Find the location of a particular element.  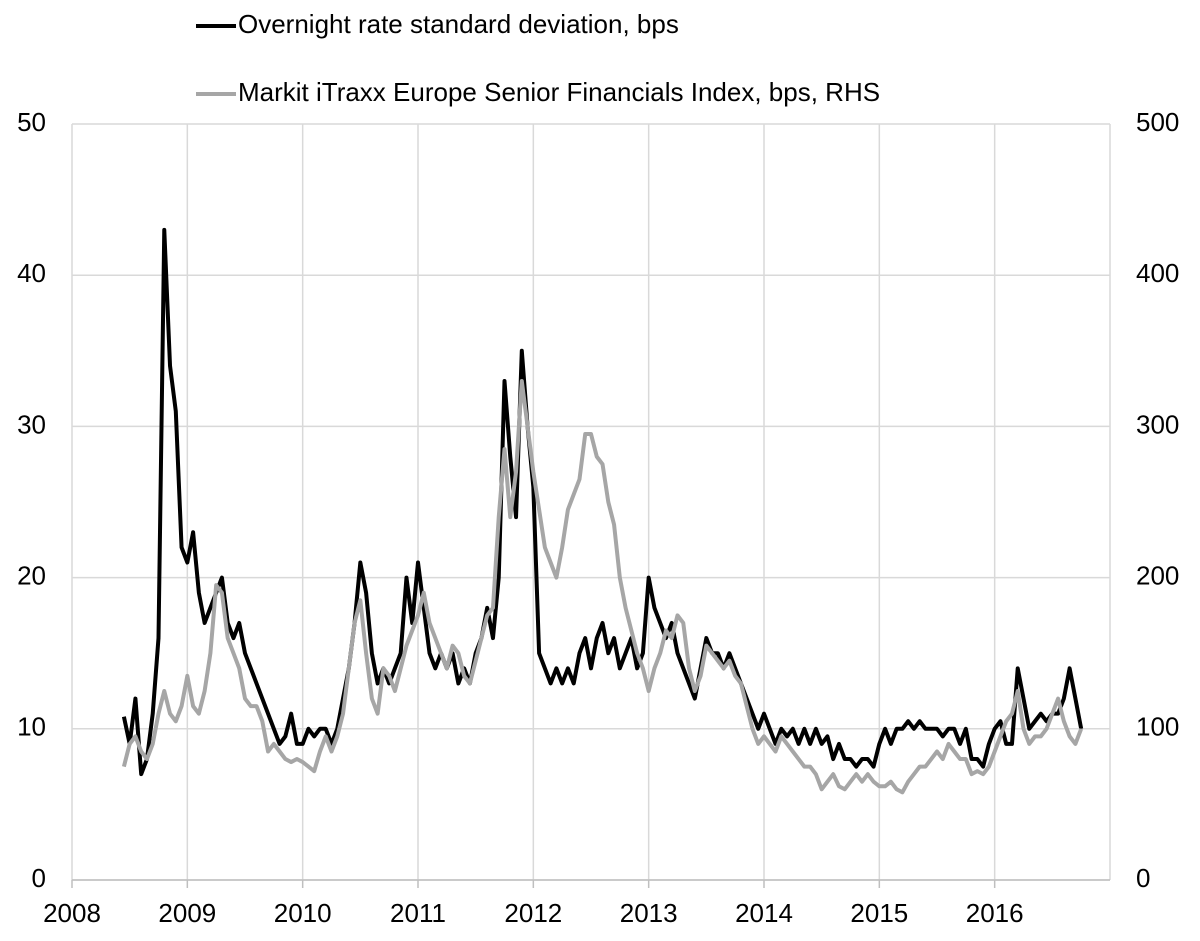

legend-label: Overnight rate standard deviation, bps is located at coordinates (458, 24).